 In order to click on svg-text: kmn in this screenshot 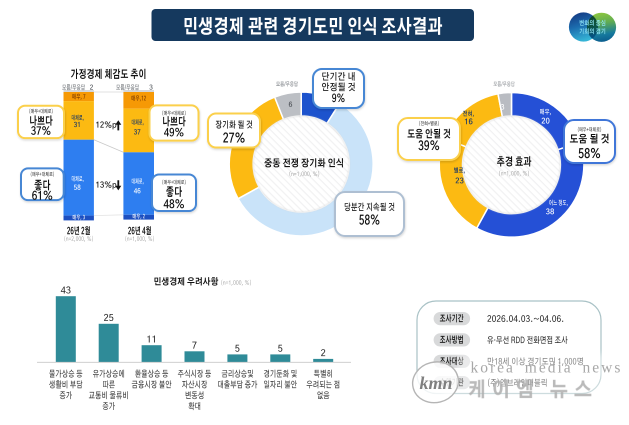, I will do `click(435, 383)`.